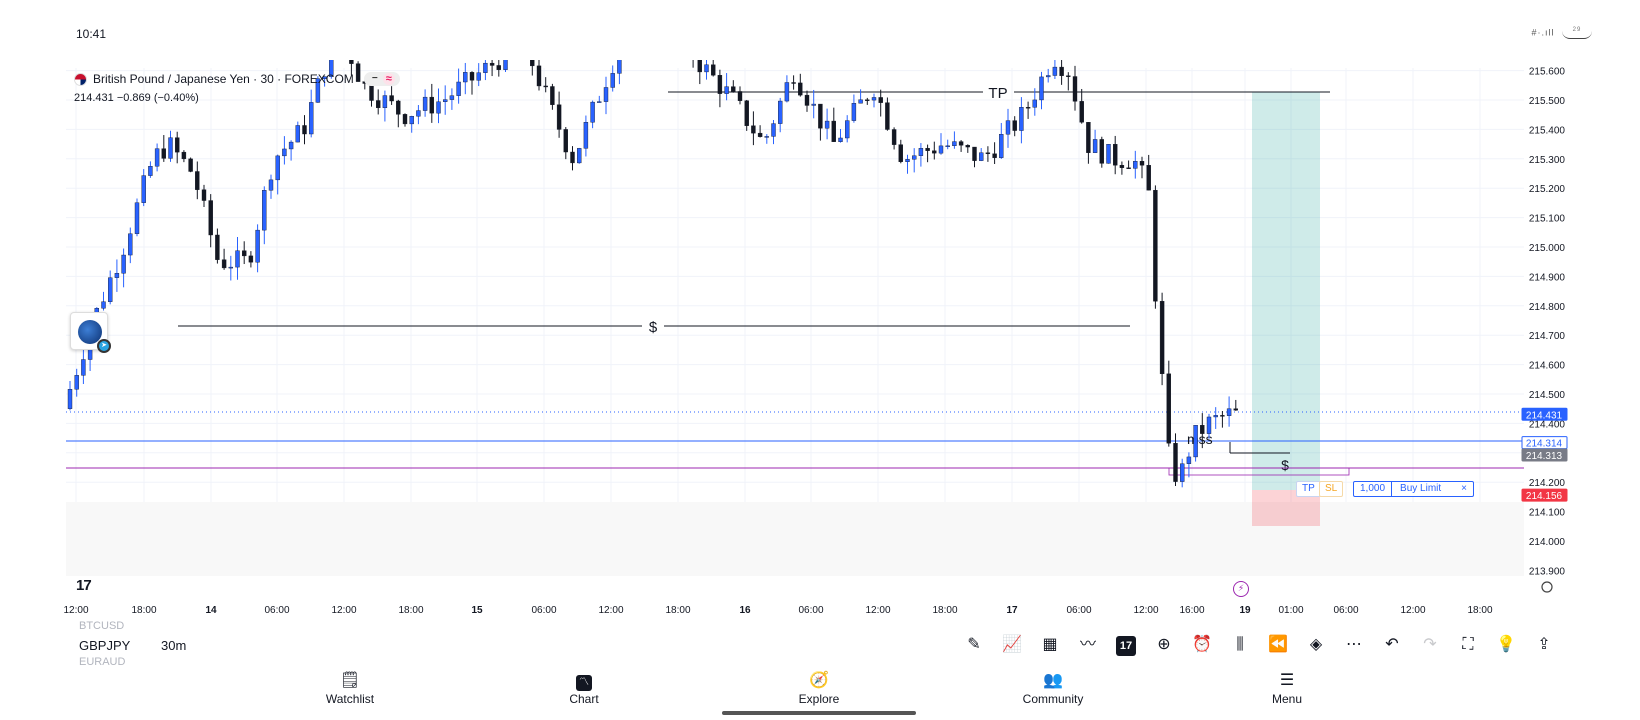 Image resolution: width=1640 pixels, height=720 pixels. What do you see at coordinates (1087, 644) in the screenshot?
I see `compare-icon: 〰` at bounding box center [1087, 644].